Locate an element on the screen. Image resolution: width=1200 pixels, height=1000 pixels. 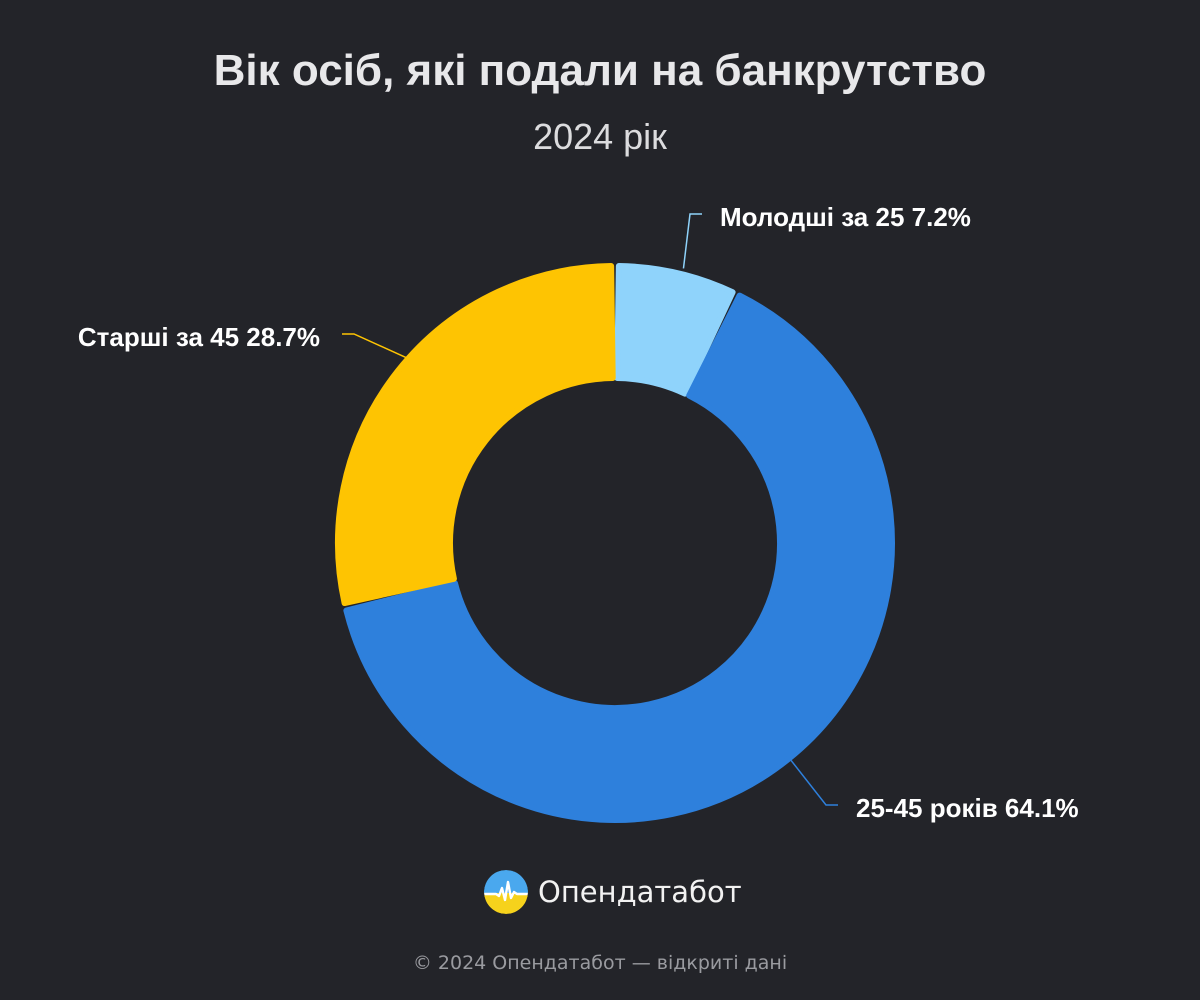
brand-name: Опендатабот is located at coordinates (640, 892).